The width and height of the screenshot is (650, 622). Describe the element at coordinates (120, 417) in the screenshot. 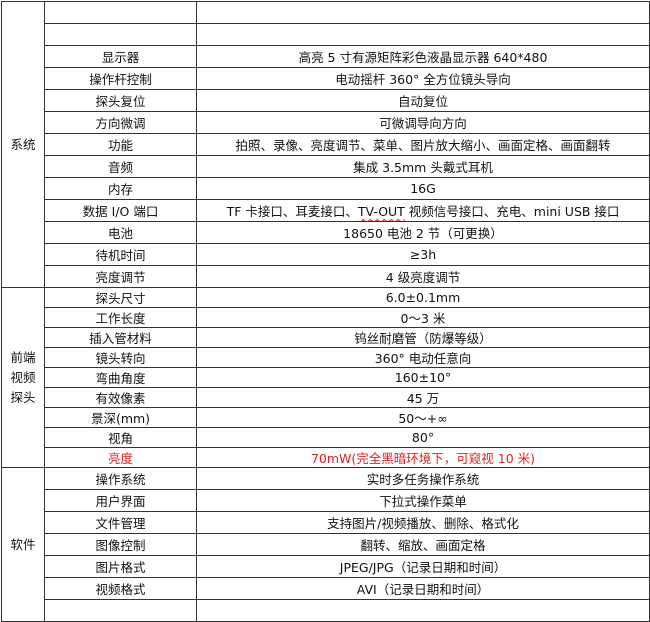

I see `spec-name: 景深(mm)` at that location.